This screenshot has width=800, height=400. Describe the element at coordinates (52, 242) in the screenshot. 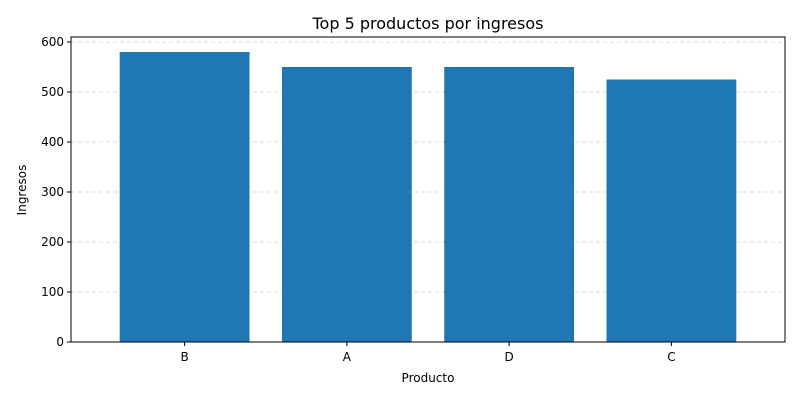

I see `y-tick-label: 200` at that location.